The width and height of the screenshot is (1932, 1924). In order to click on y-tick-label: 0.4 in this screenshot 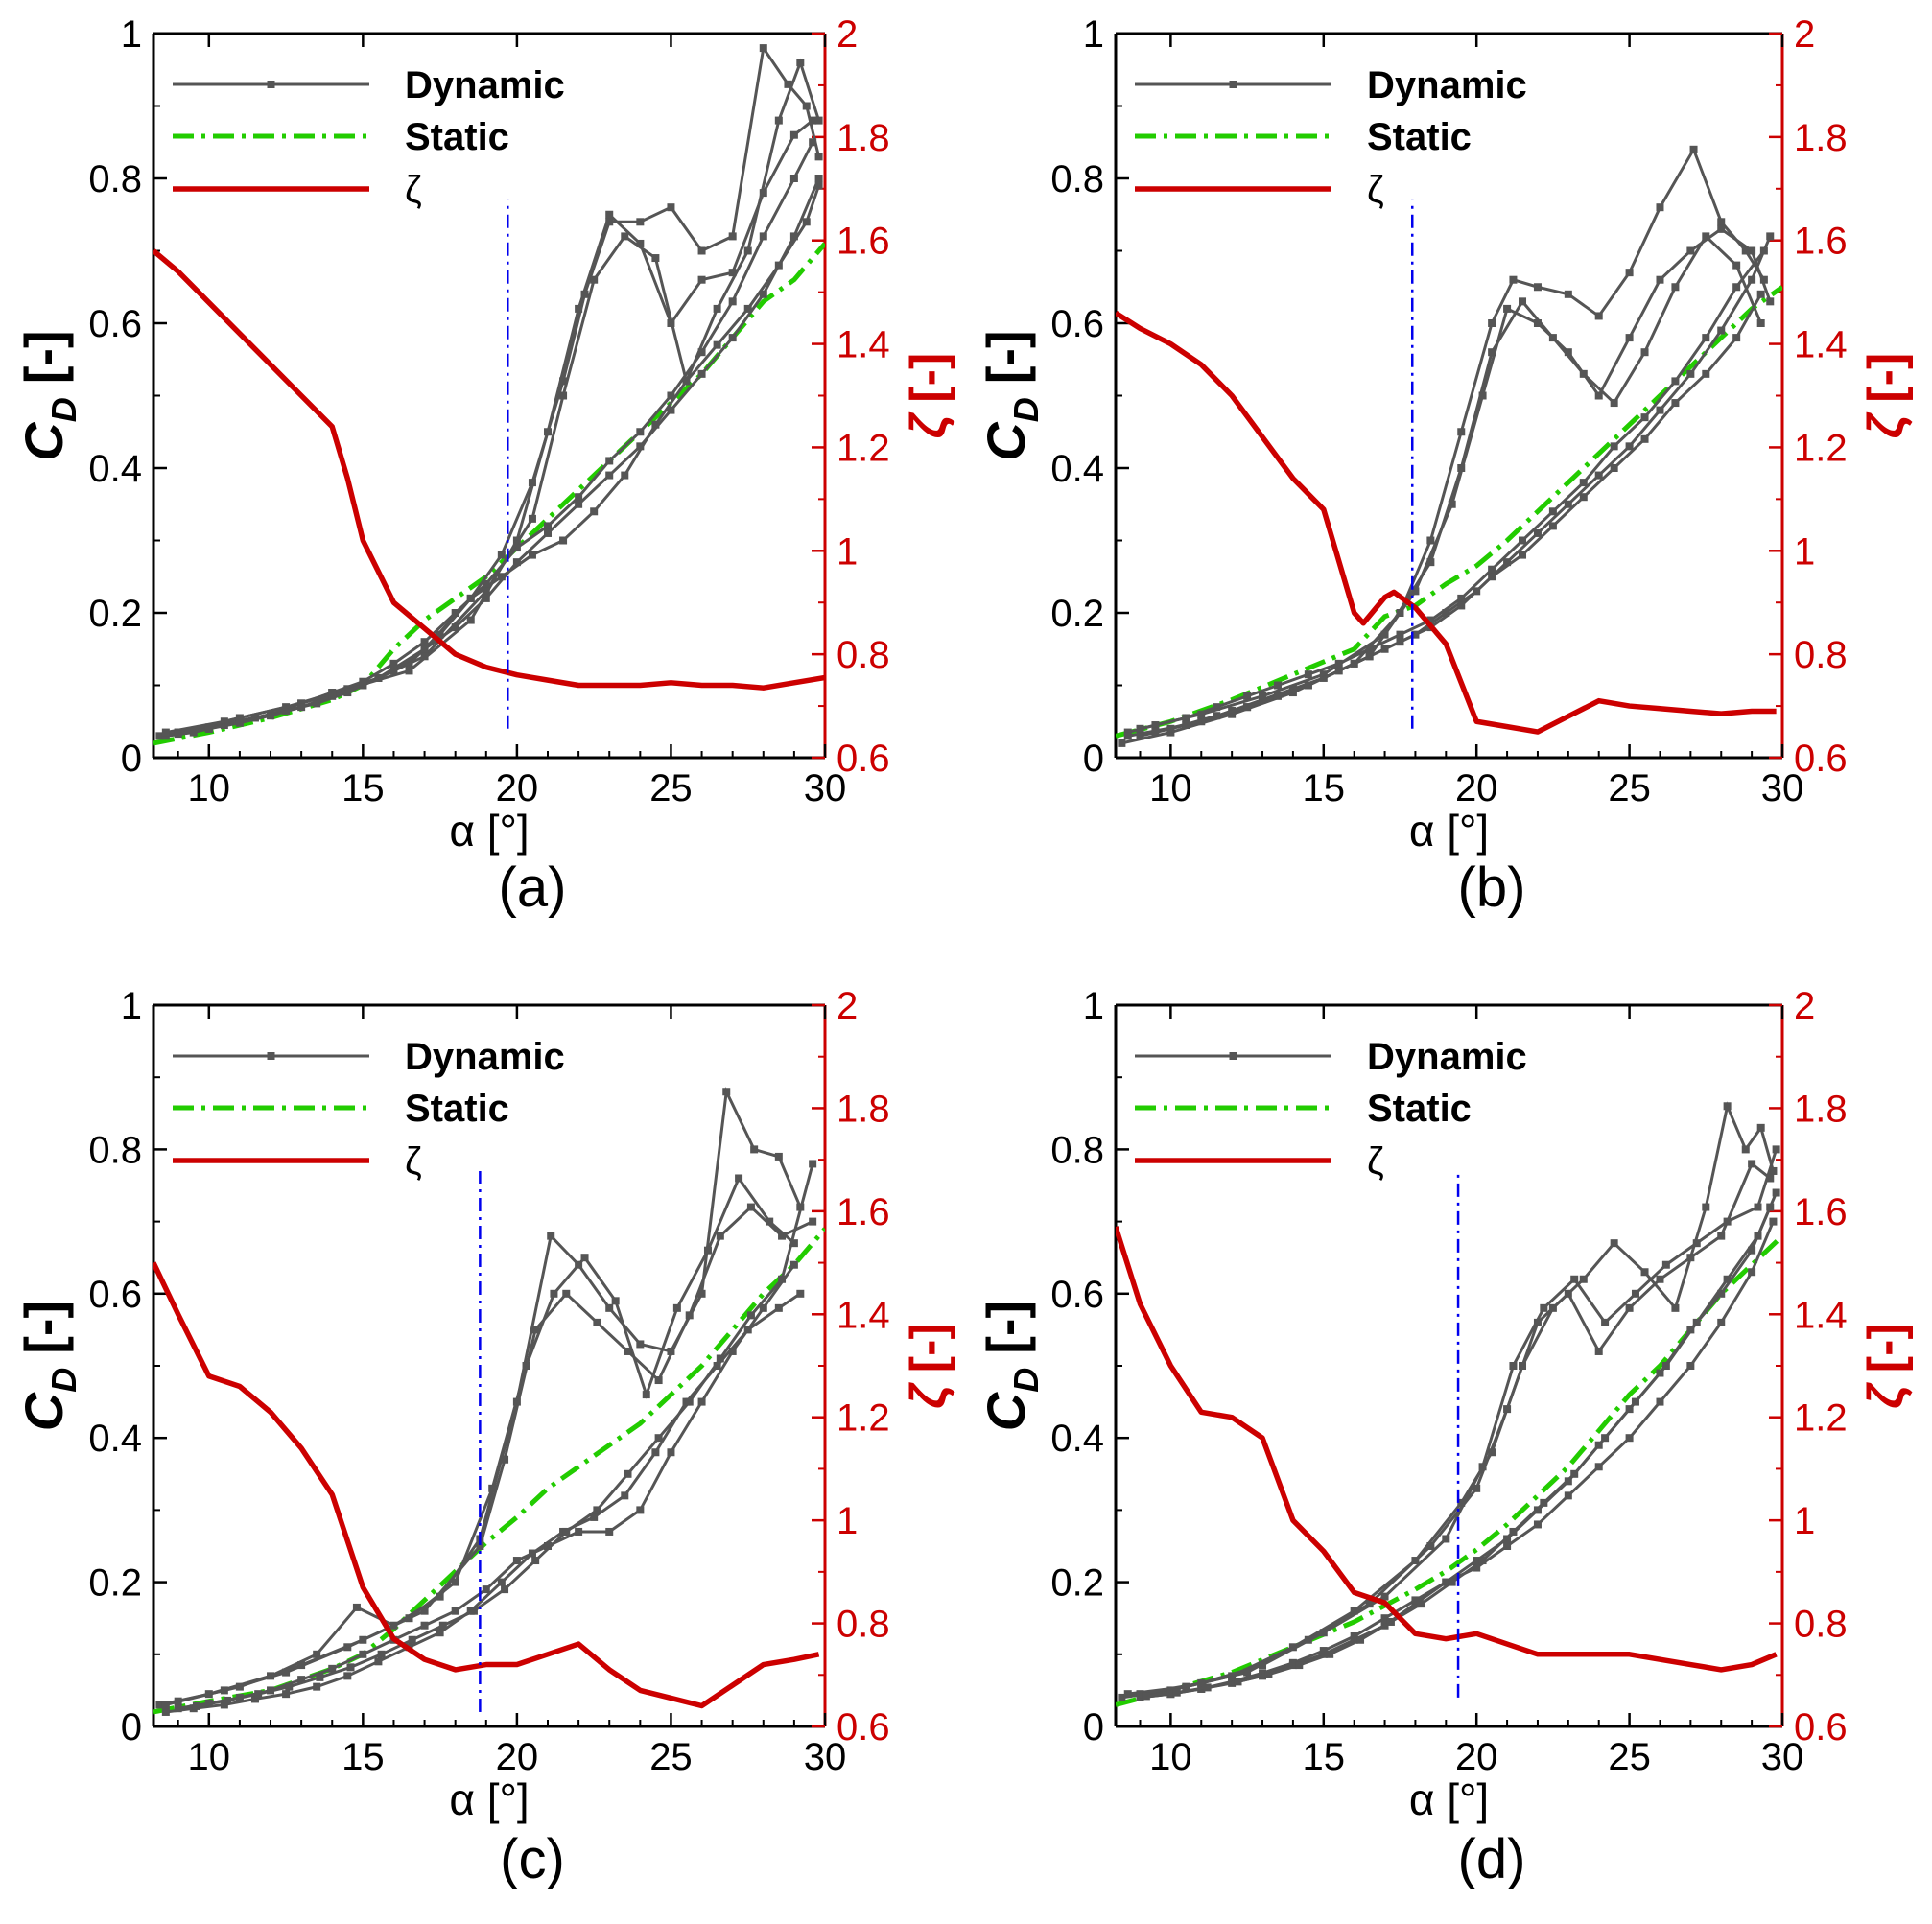, I will do `click(1077, 1439)`.